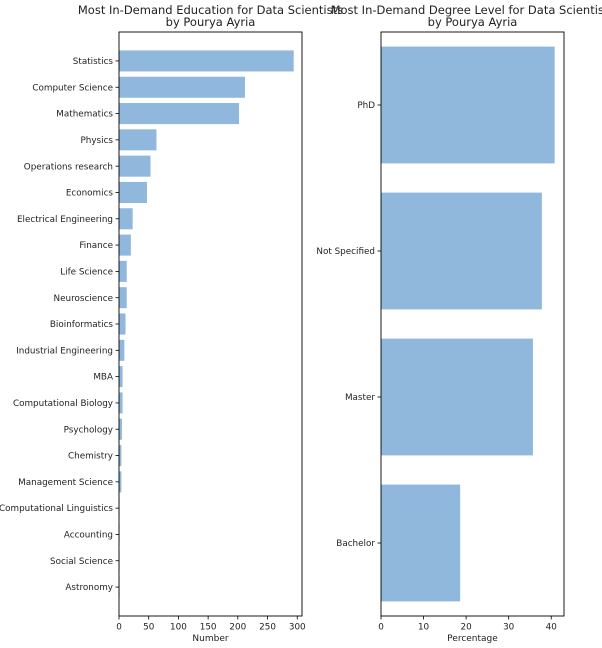  I want to click on bar-phd, so click(468, 105).